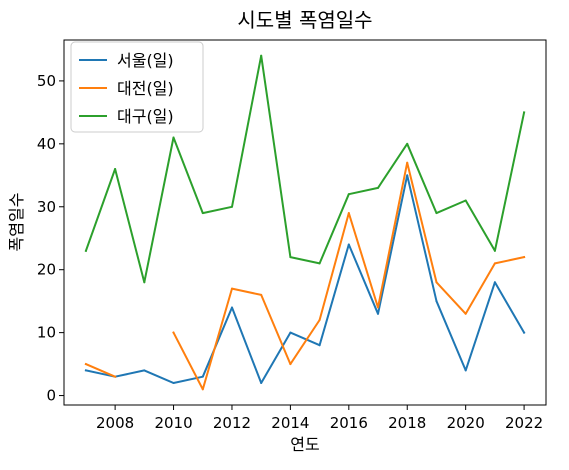 This screenshot has height=470, width=569. I want to click on legend-box, so click(137, 87).